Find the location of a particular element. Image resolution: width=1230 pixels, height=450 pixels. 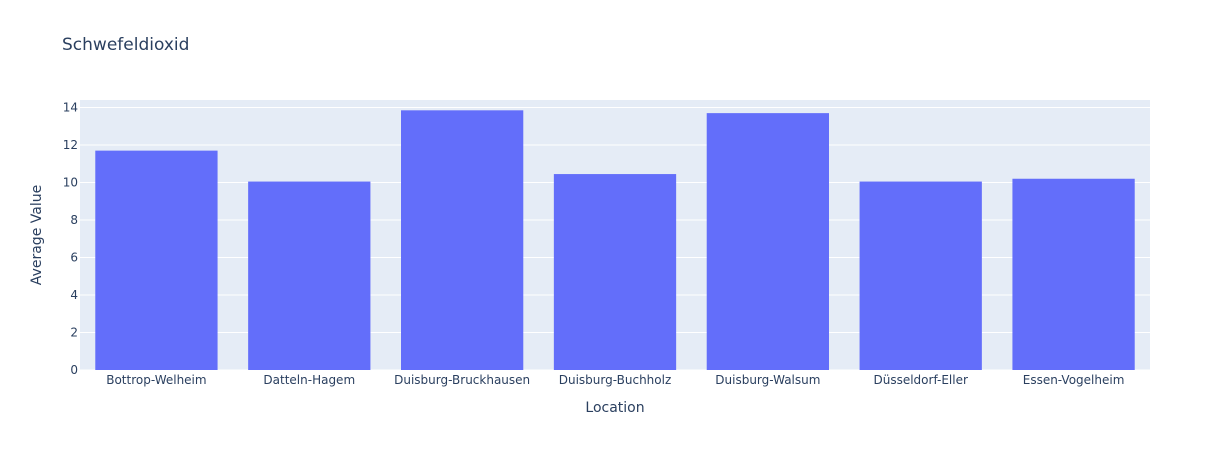

y-tick-label: 4 is located at coordinates (74, 295).